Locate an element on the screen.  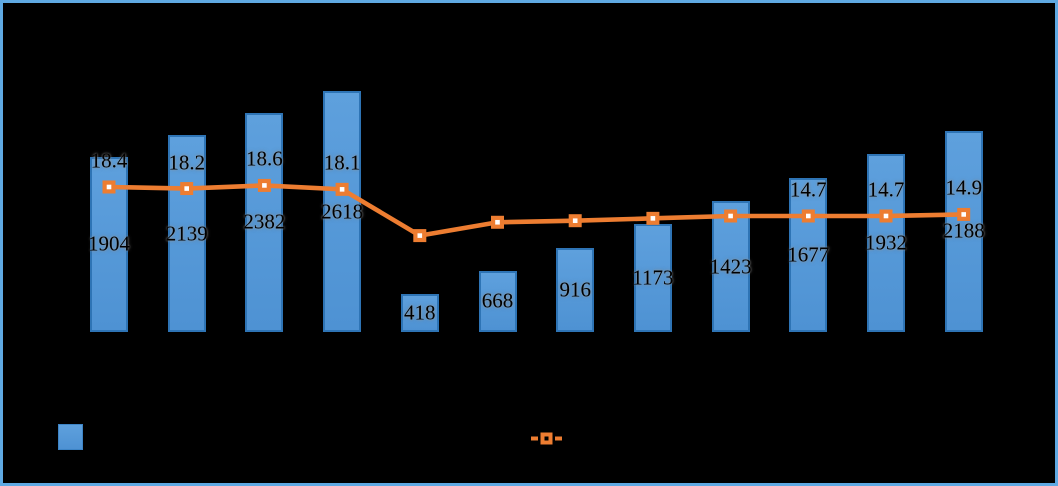
line-data-label: 18.6 is located at coordinates (264, 158).